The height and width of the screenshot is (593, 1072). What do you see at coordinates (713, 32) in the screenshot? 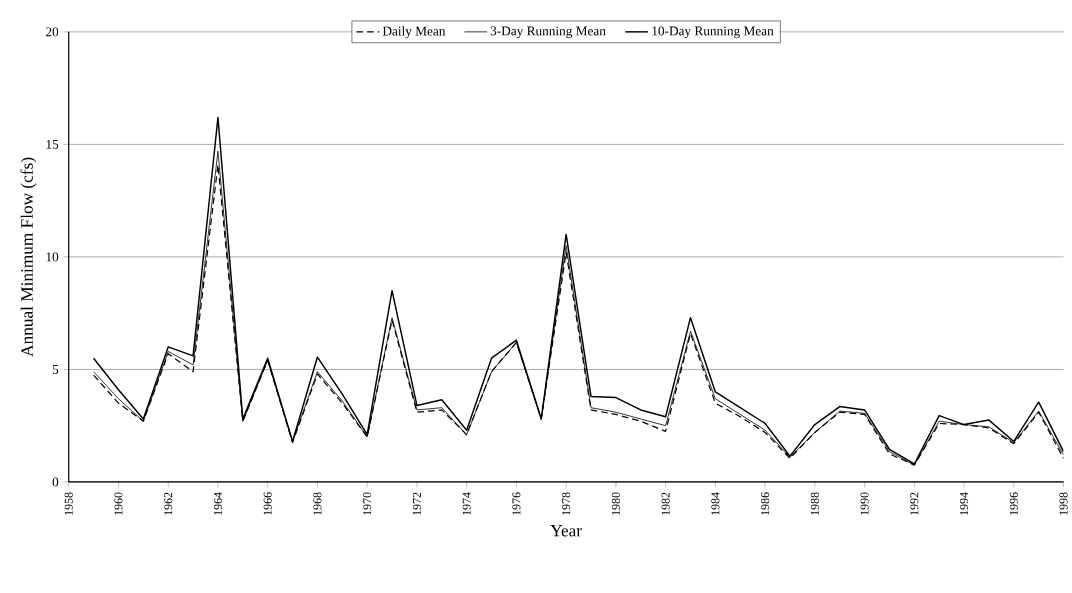
I see `legend-label: 10-Day Running Mean` at bounding box center [713, 32].